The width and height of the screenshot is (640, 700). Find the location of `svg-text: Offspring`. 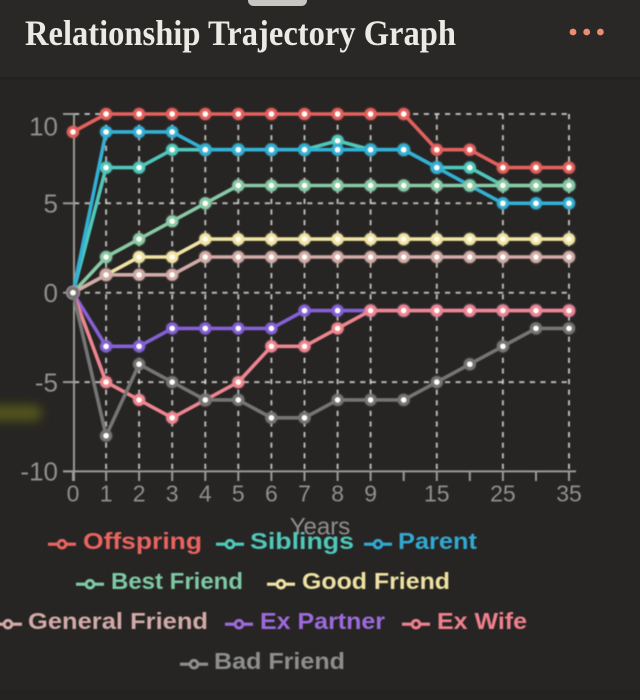

svg-text: Offspring is located at coordinates (142, 541).